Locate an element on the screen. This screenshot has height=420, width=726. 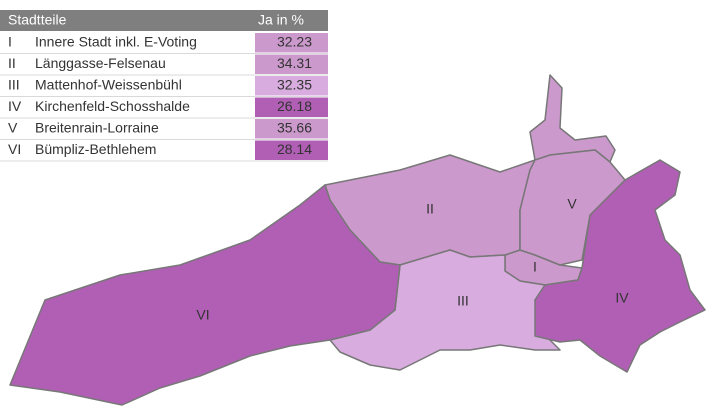
district-label: I is located at coordinates (535, 267).